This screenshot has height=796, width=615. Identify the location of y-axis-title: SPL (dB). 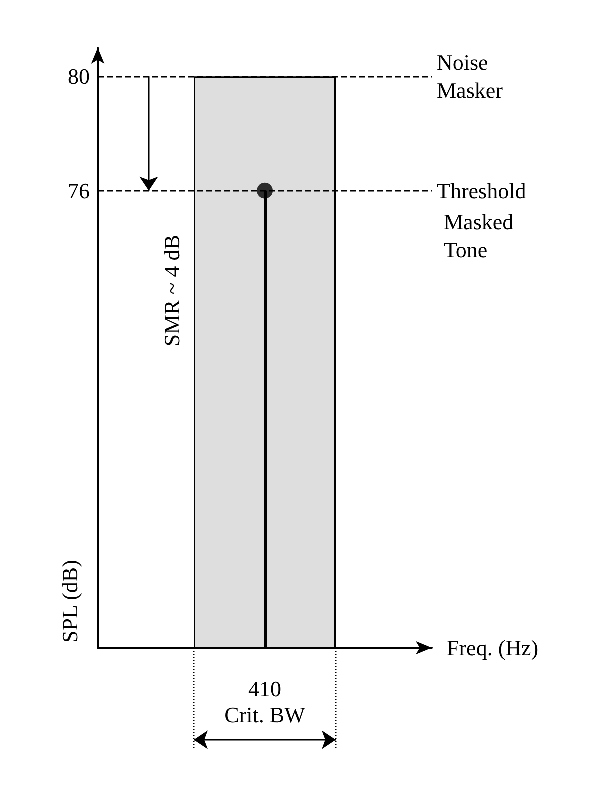
(70, 601).